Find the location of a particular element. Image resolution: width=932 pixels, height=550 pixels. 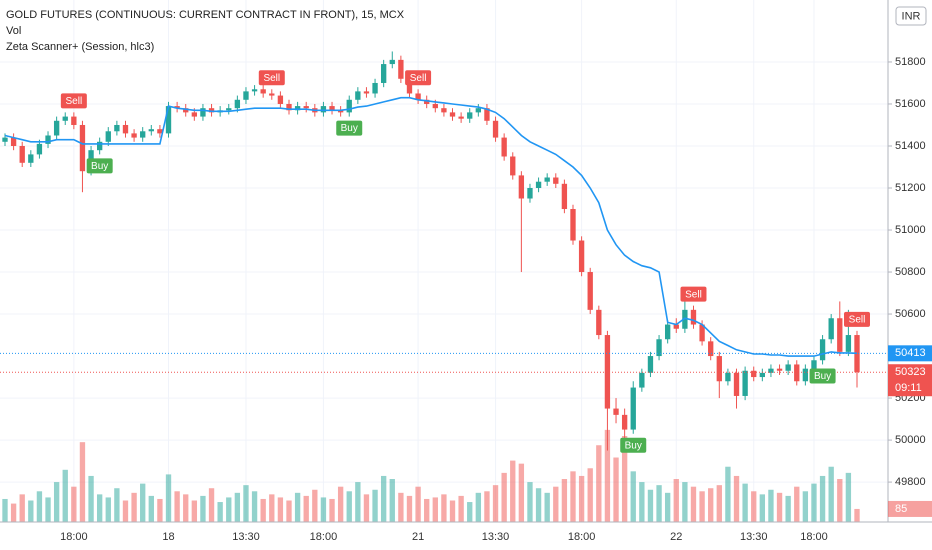

y-tick-label: 50800 is located at coordinates (910, 272).